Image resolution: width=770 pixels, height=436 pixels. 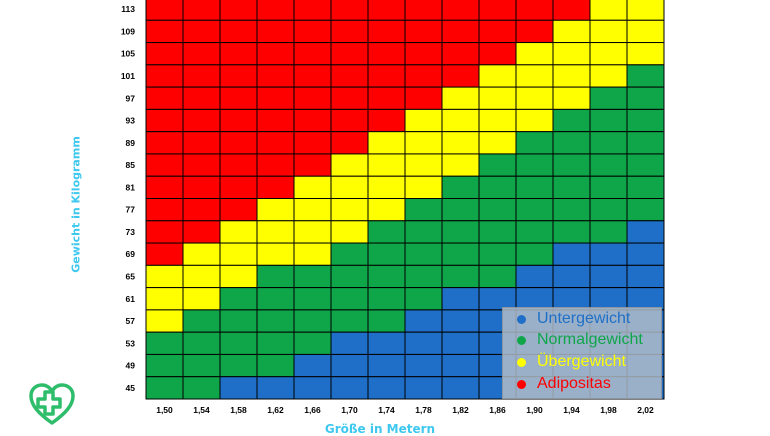 What do you see at coordinates (128, 54) in the screenshot?
I see `y-tick-label: 105` at bounding box center [128, 54].